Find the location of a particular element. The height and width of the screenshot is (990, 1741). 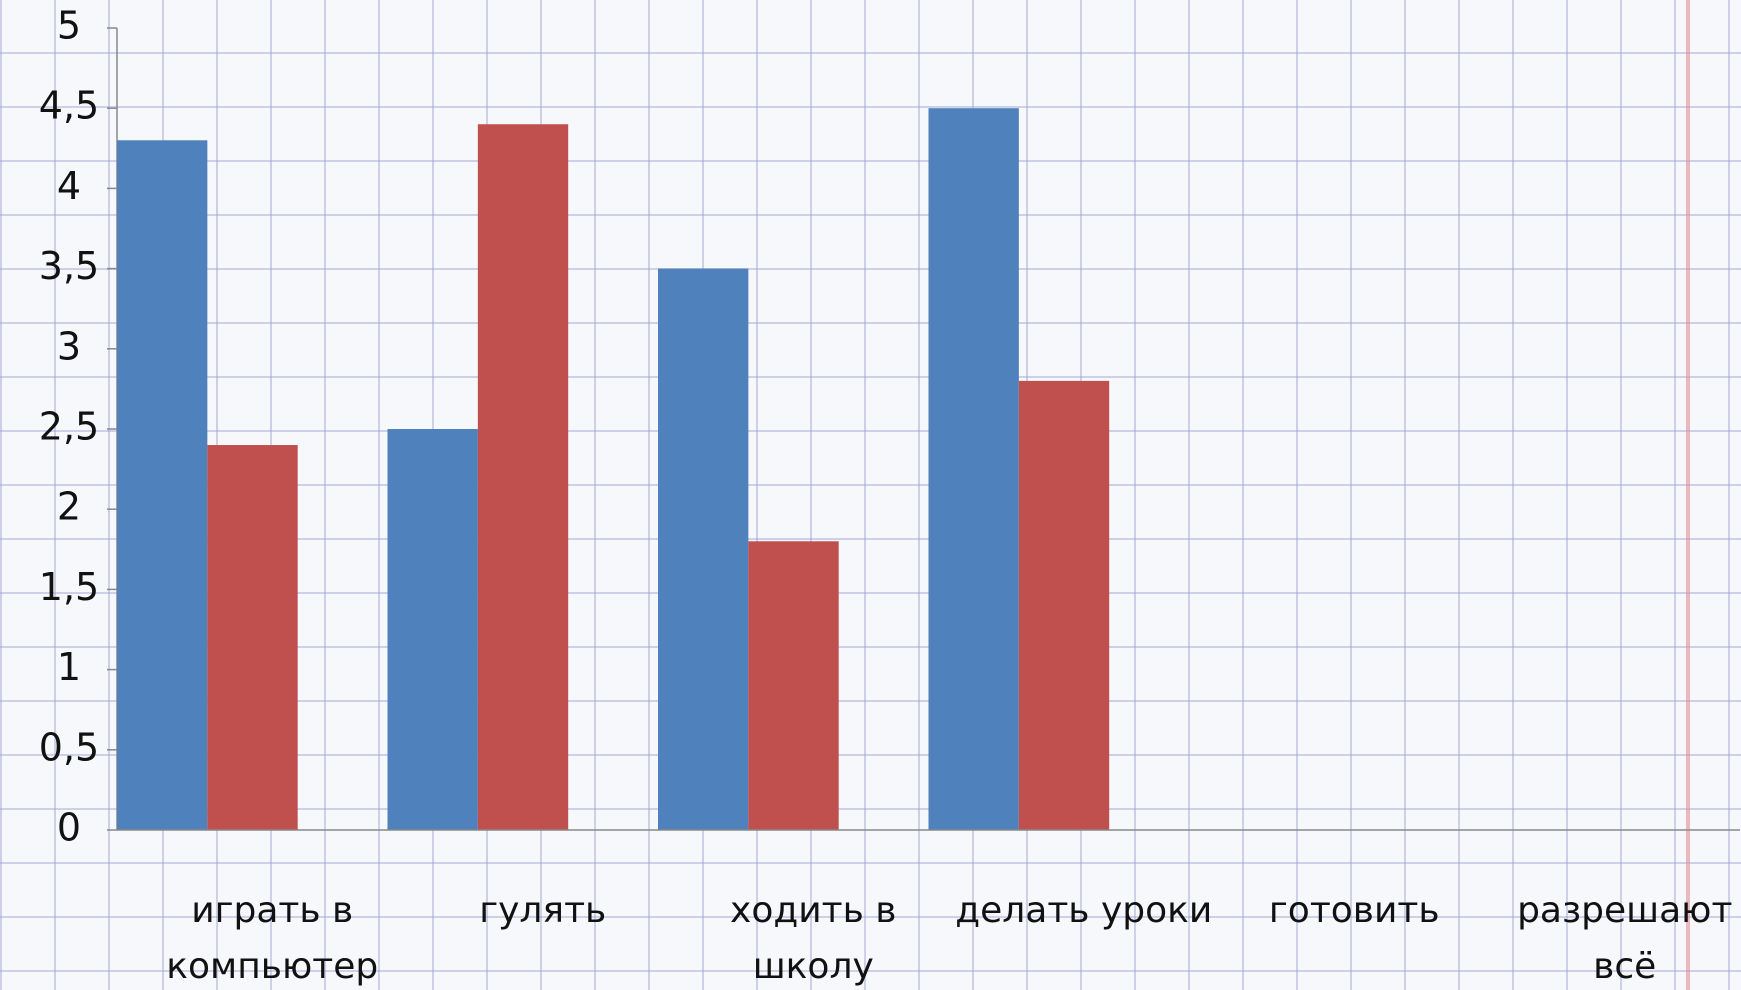

y-tick-label: 4 is located at coordinates (69, 186).